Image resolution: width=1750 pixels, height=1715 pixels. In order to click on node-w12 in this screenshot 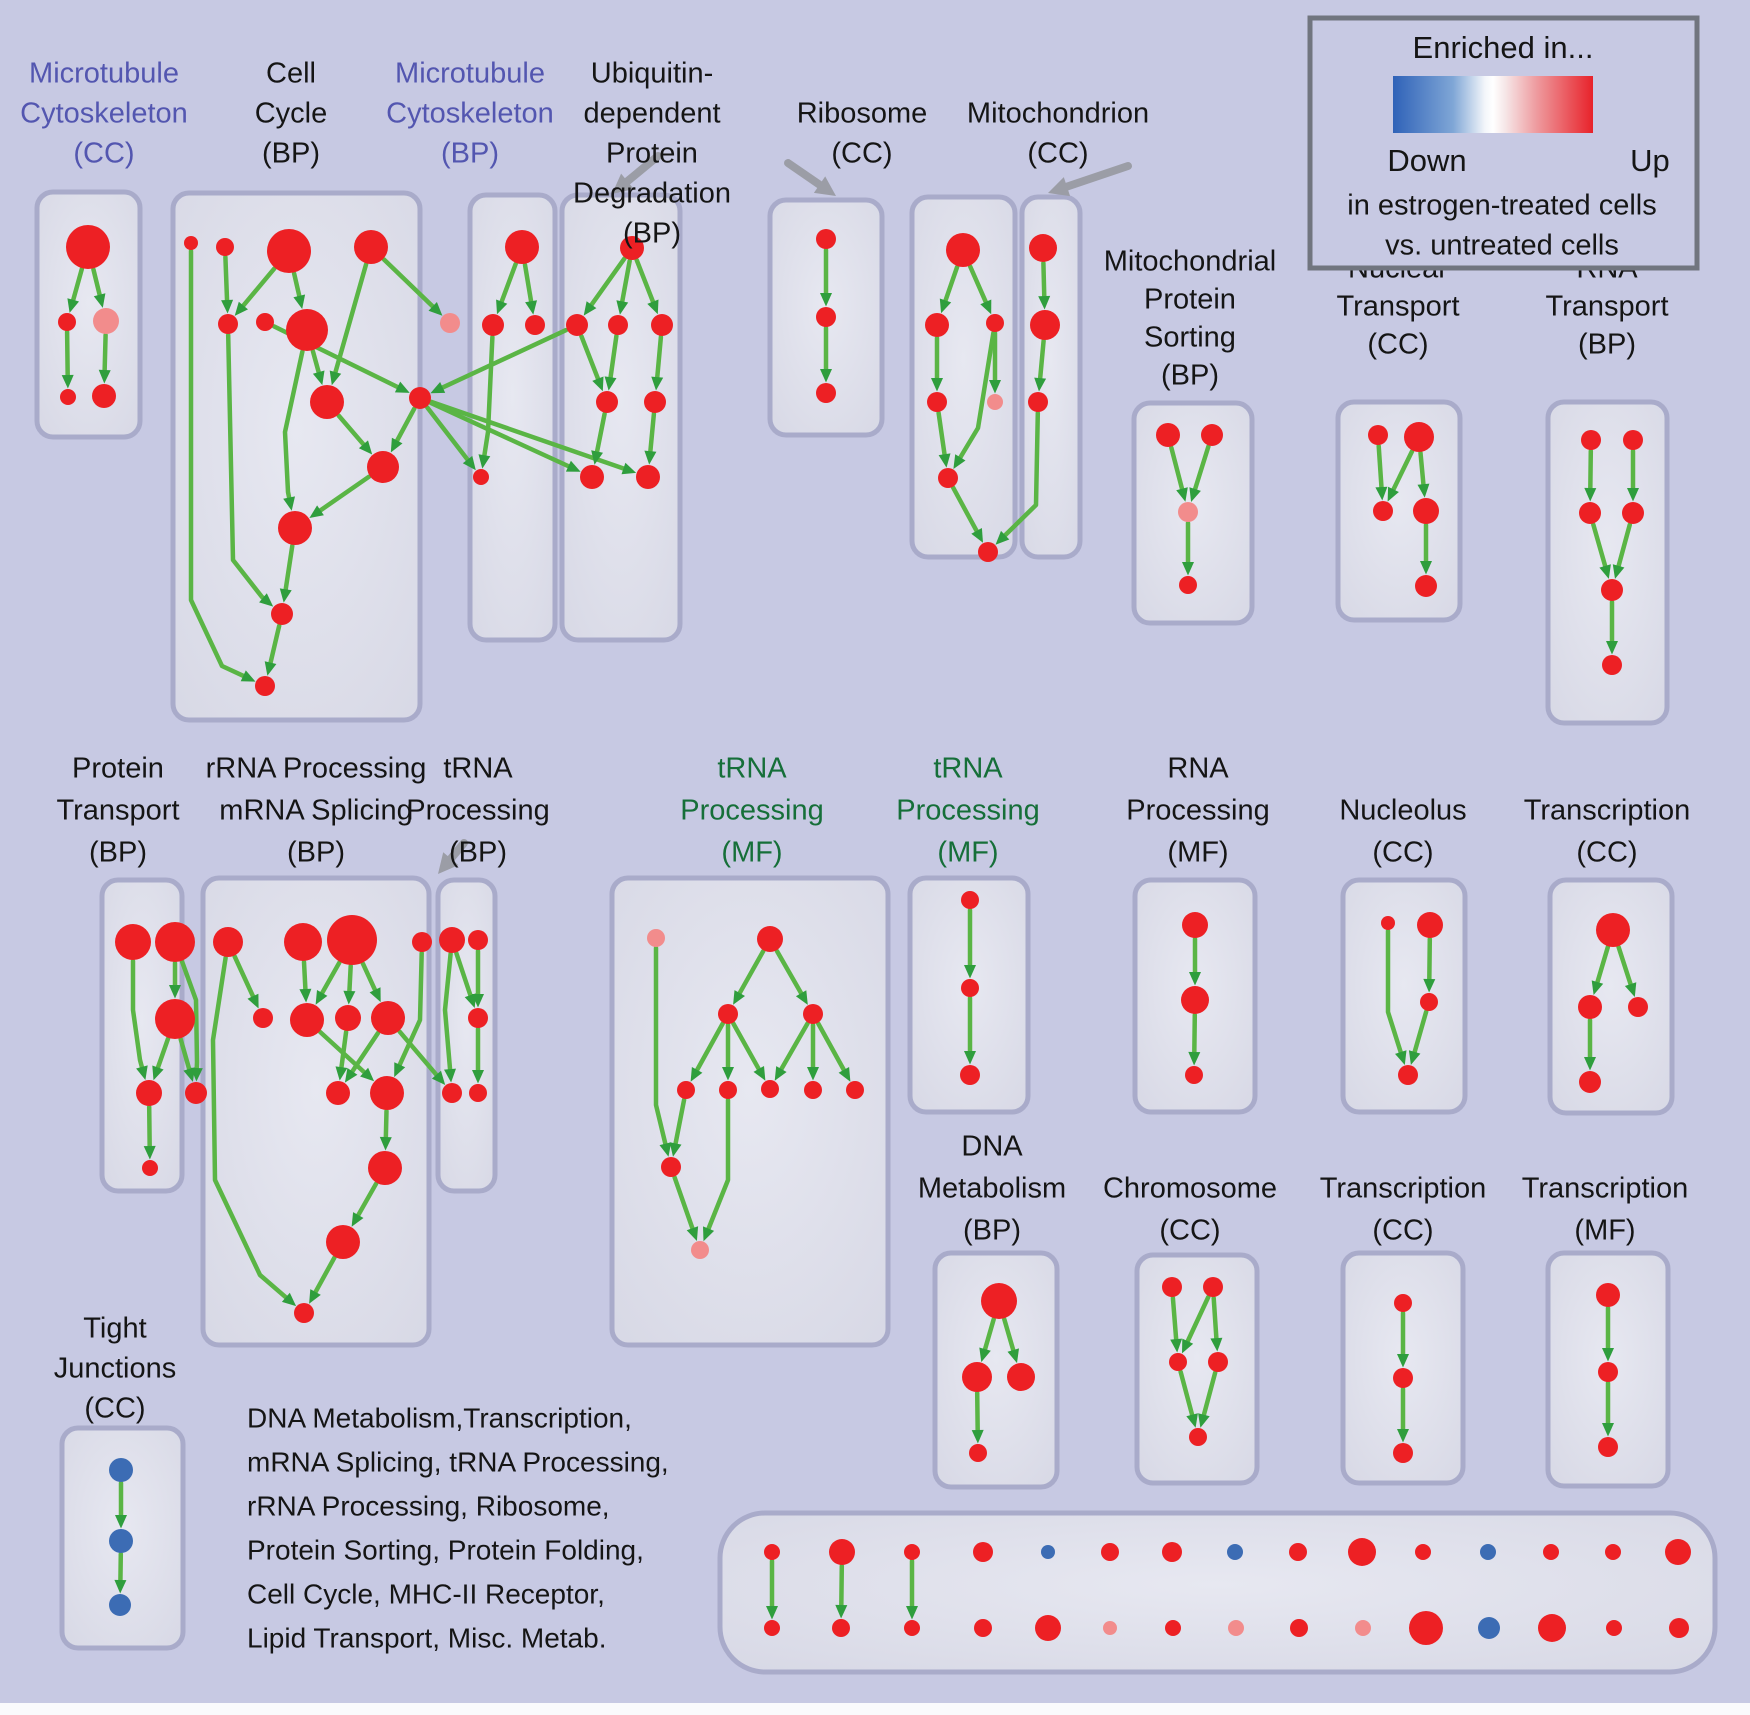, I will do `click(343, 1242)`.